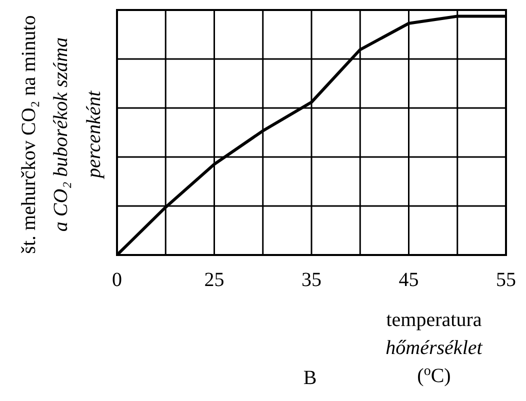 The image size is (526, 401). Describe the element at coordinates (408, 280) in the screenshot. I see `x-tick-label: 45` at that location.